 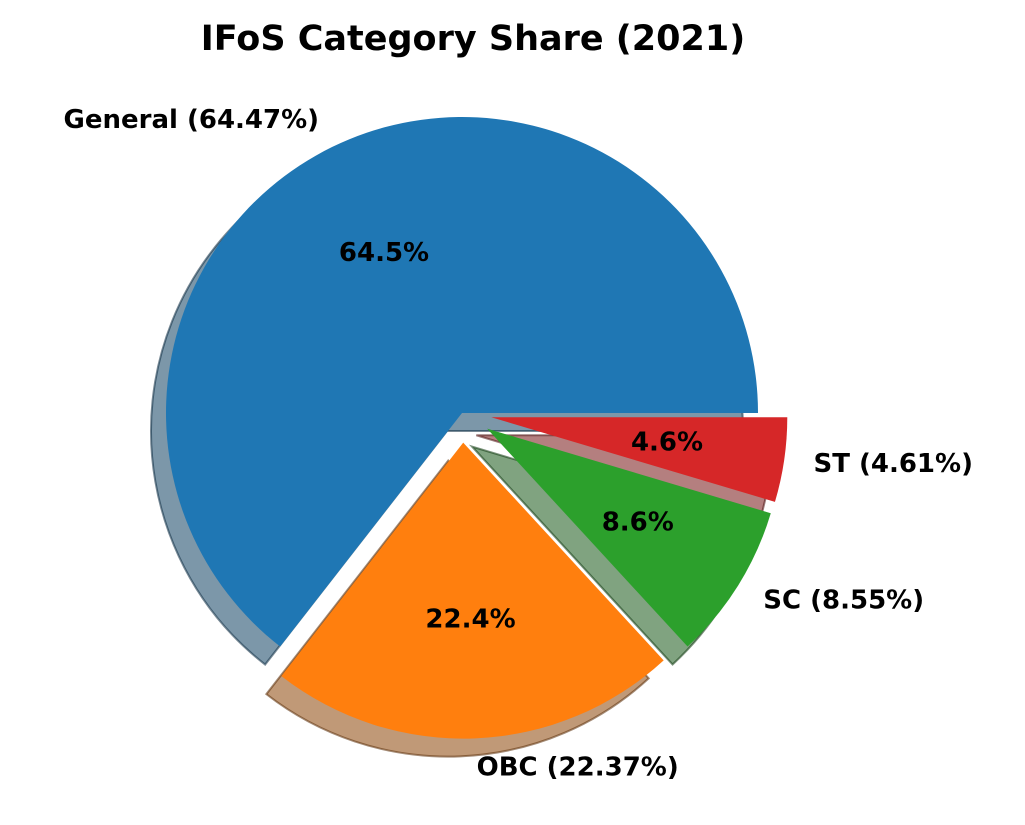 I want to click on pct-label-obc: 22.4%, so click(x=470, y=620).